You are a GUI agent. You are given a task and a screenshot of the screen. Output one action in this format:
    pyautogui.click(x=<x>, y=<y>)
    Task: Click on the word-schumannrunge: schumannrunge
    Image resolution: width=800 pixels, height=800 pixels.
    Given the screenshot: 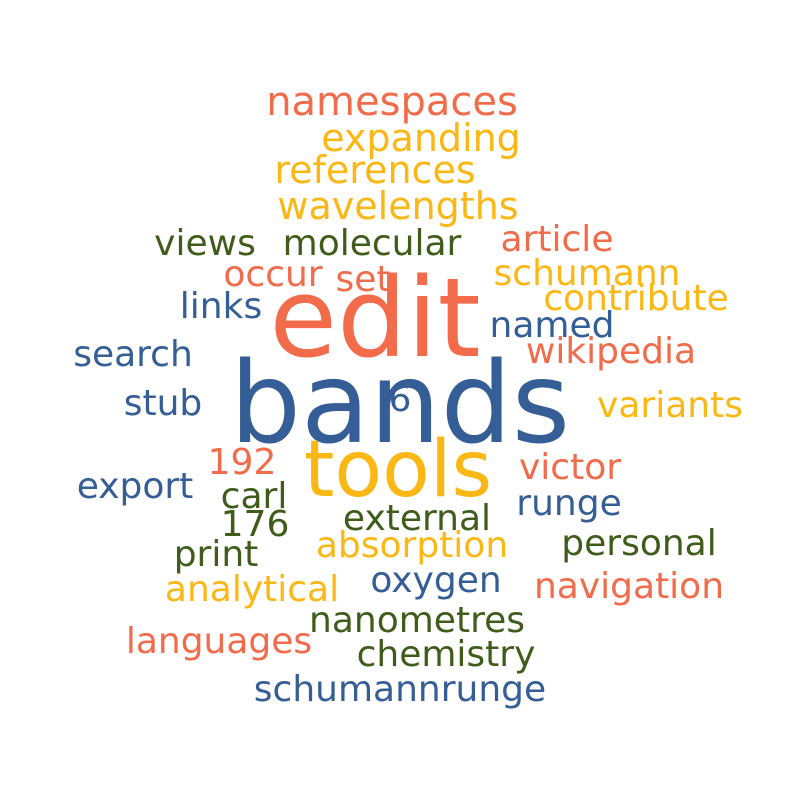 What is the action you would take?
    pyautogui.click(x=400, y=689)
    